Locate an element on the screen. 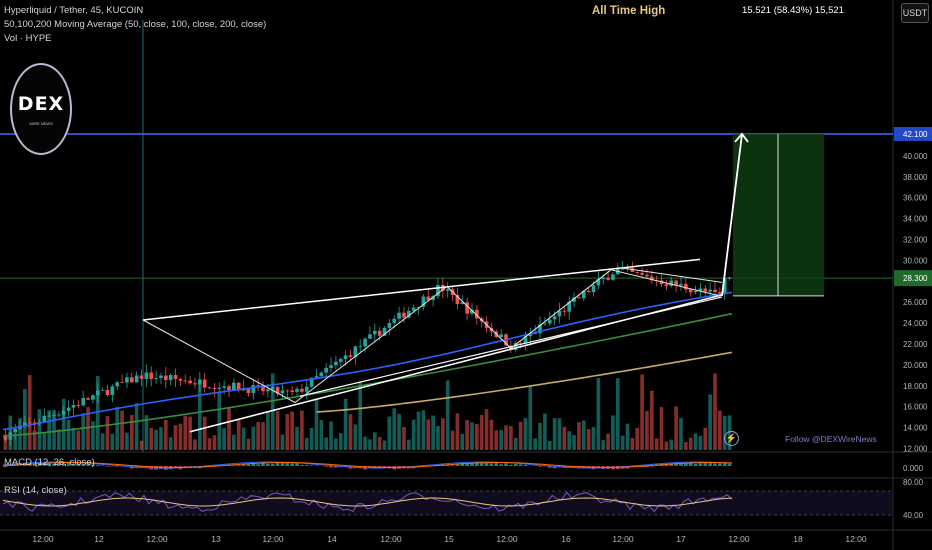 Image resolution: width=932 pixels, height=550 pixels. moving-average-line is located at coordinates (524, 382).